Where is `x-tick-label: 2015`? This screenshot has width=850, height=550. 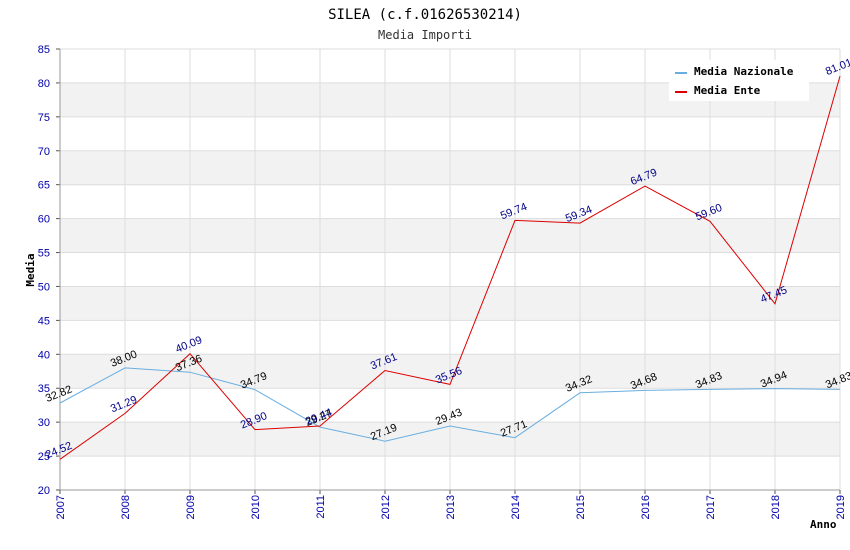 x-tick-label: 2015 is located at coordinates (581, 507).